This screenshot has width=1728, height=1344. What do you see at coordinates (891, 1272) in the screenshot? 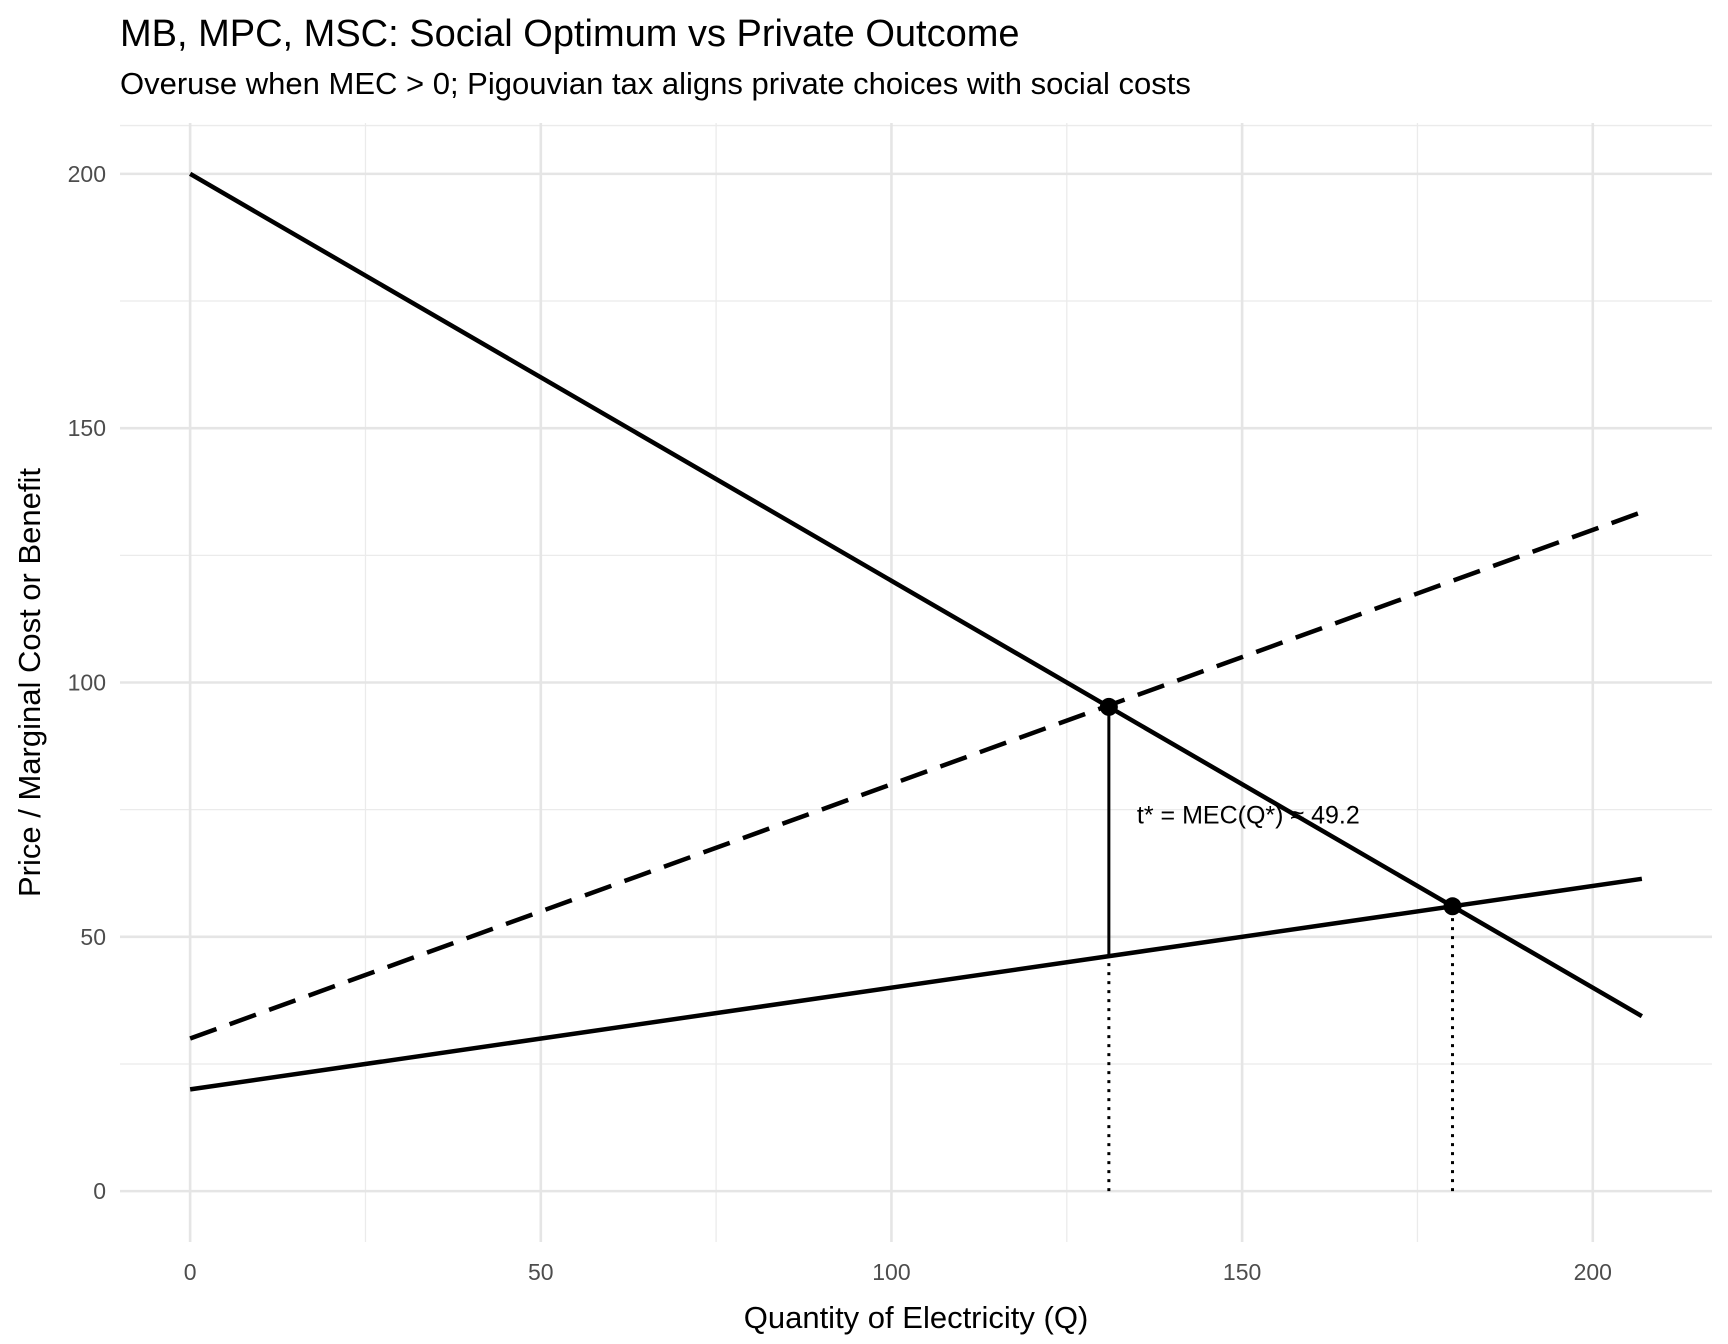
I see `x-tick-label: 100` at bounding box center [891, 1272].